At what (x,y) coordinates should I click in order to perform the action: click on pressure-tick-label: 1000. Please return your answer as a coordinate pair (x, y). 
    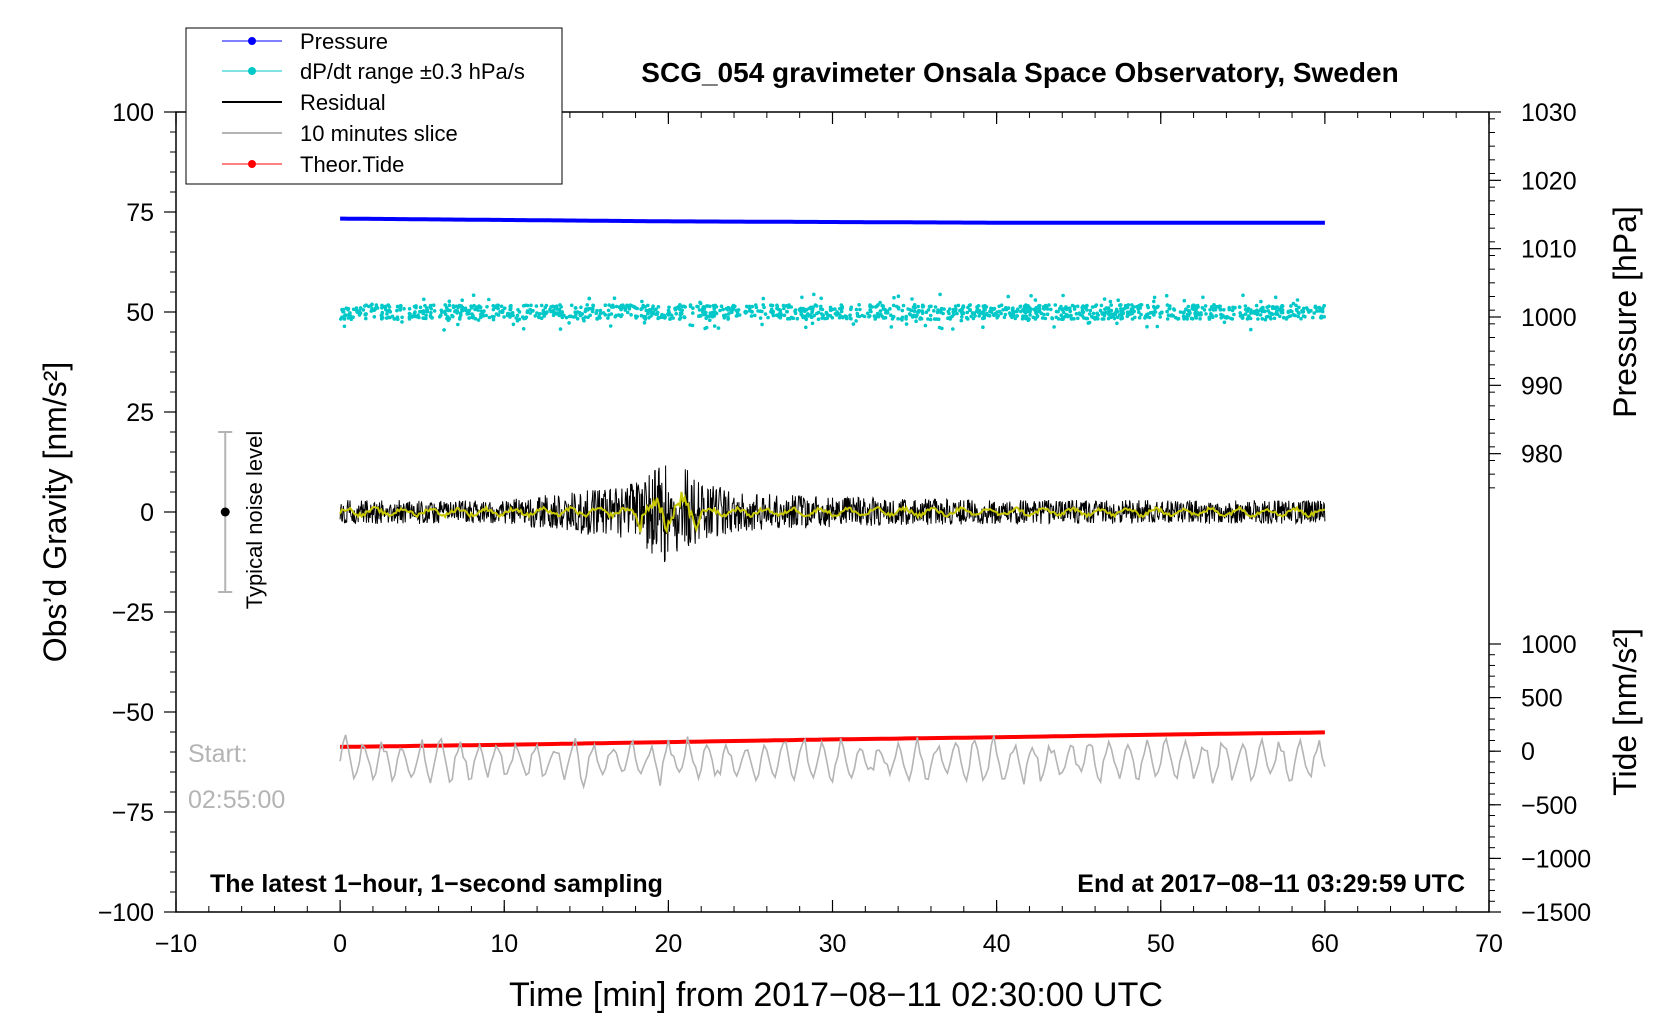
    Looking at the image, I should click on (1549, 318).